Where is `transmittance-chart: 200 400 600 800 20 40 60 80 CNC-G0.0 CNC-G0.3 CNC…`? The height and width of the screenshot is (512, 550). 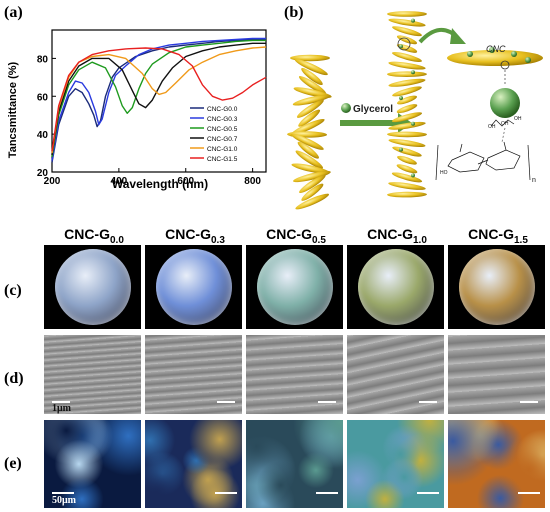 transmittance-chart: 200 400 600 800 20 40 60 80 CNC-G0.0 CNC-G0.3 CNC… is located at coordinates (137, 110).